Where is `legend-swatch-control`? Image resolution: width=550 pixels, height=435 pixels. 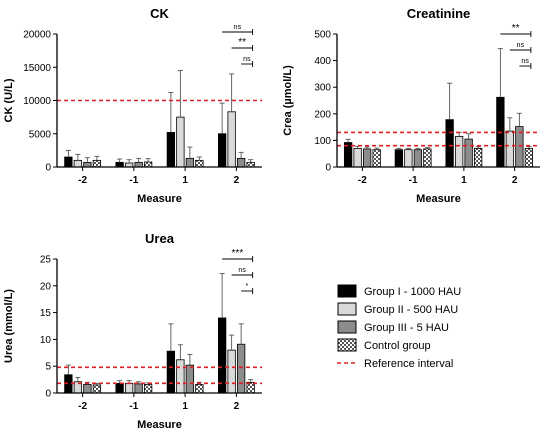 legend-swatch-control is located at coordinates (347, 345).